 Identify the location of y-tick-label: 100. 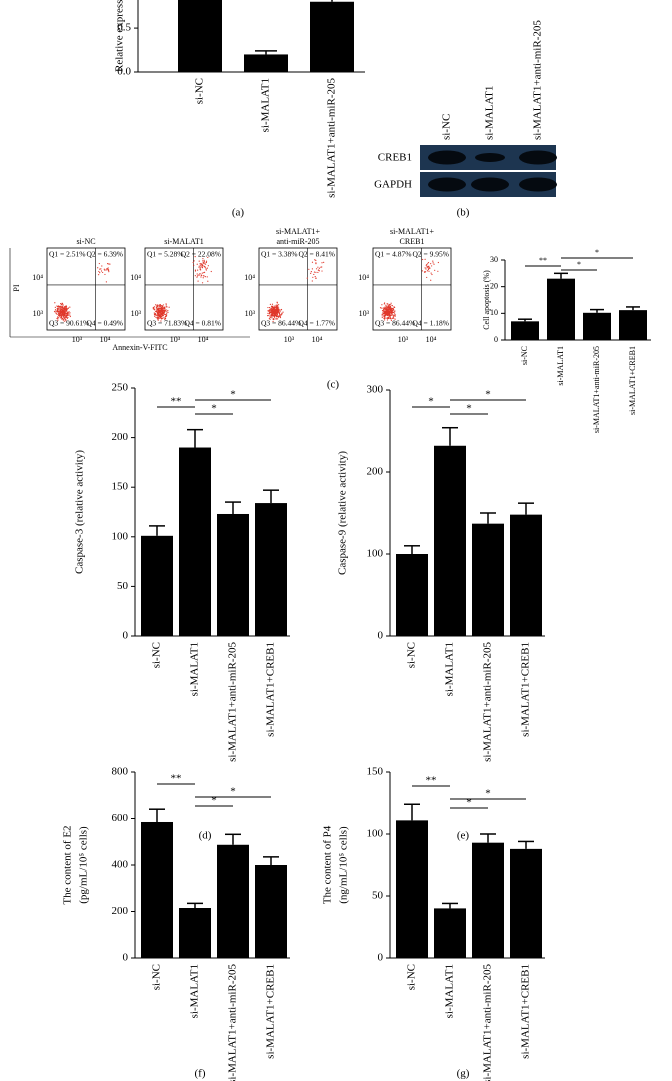
(375, 554).